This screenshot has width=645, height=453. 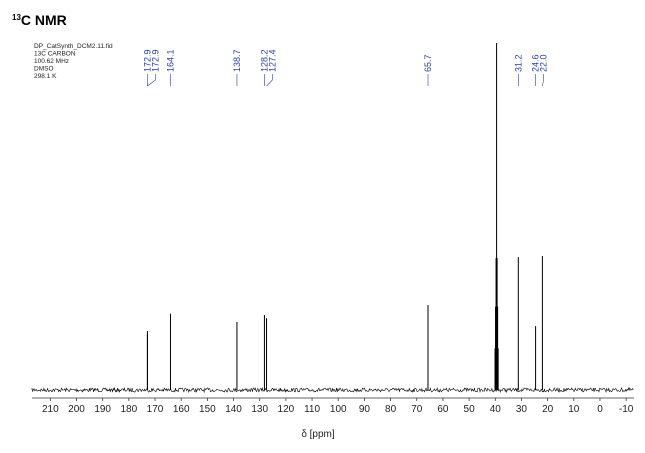 I want to click on x-tick-label: 180, so click(x=128, y=409).